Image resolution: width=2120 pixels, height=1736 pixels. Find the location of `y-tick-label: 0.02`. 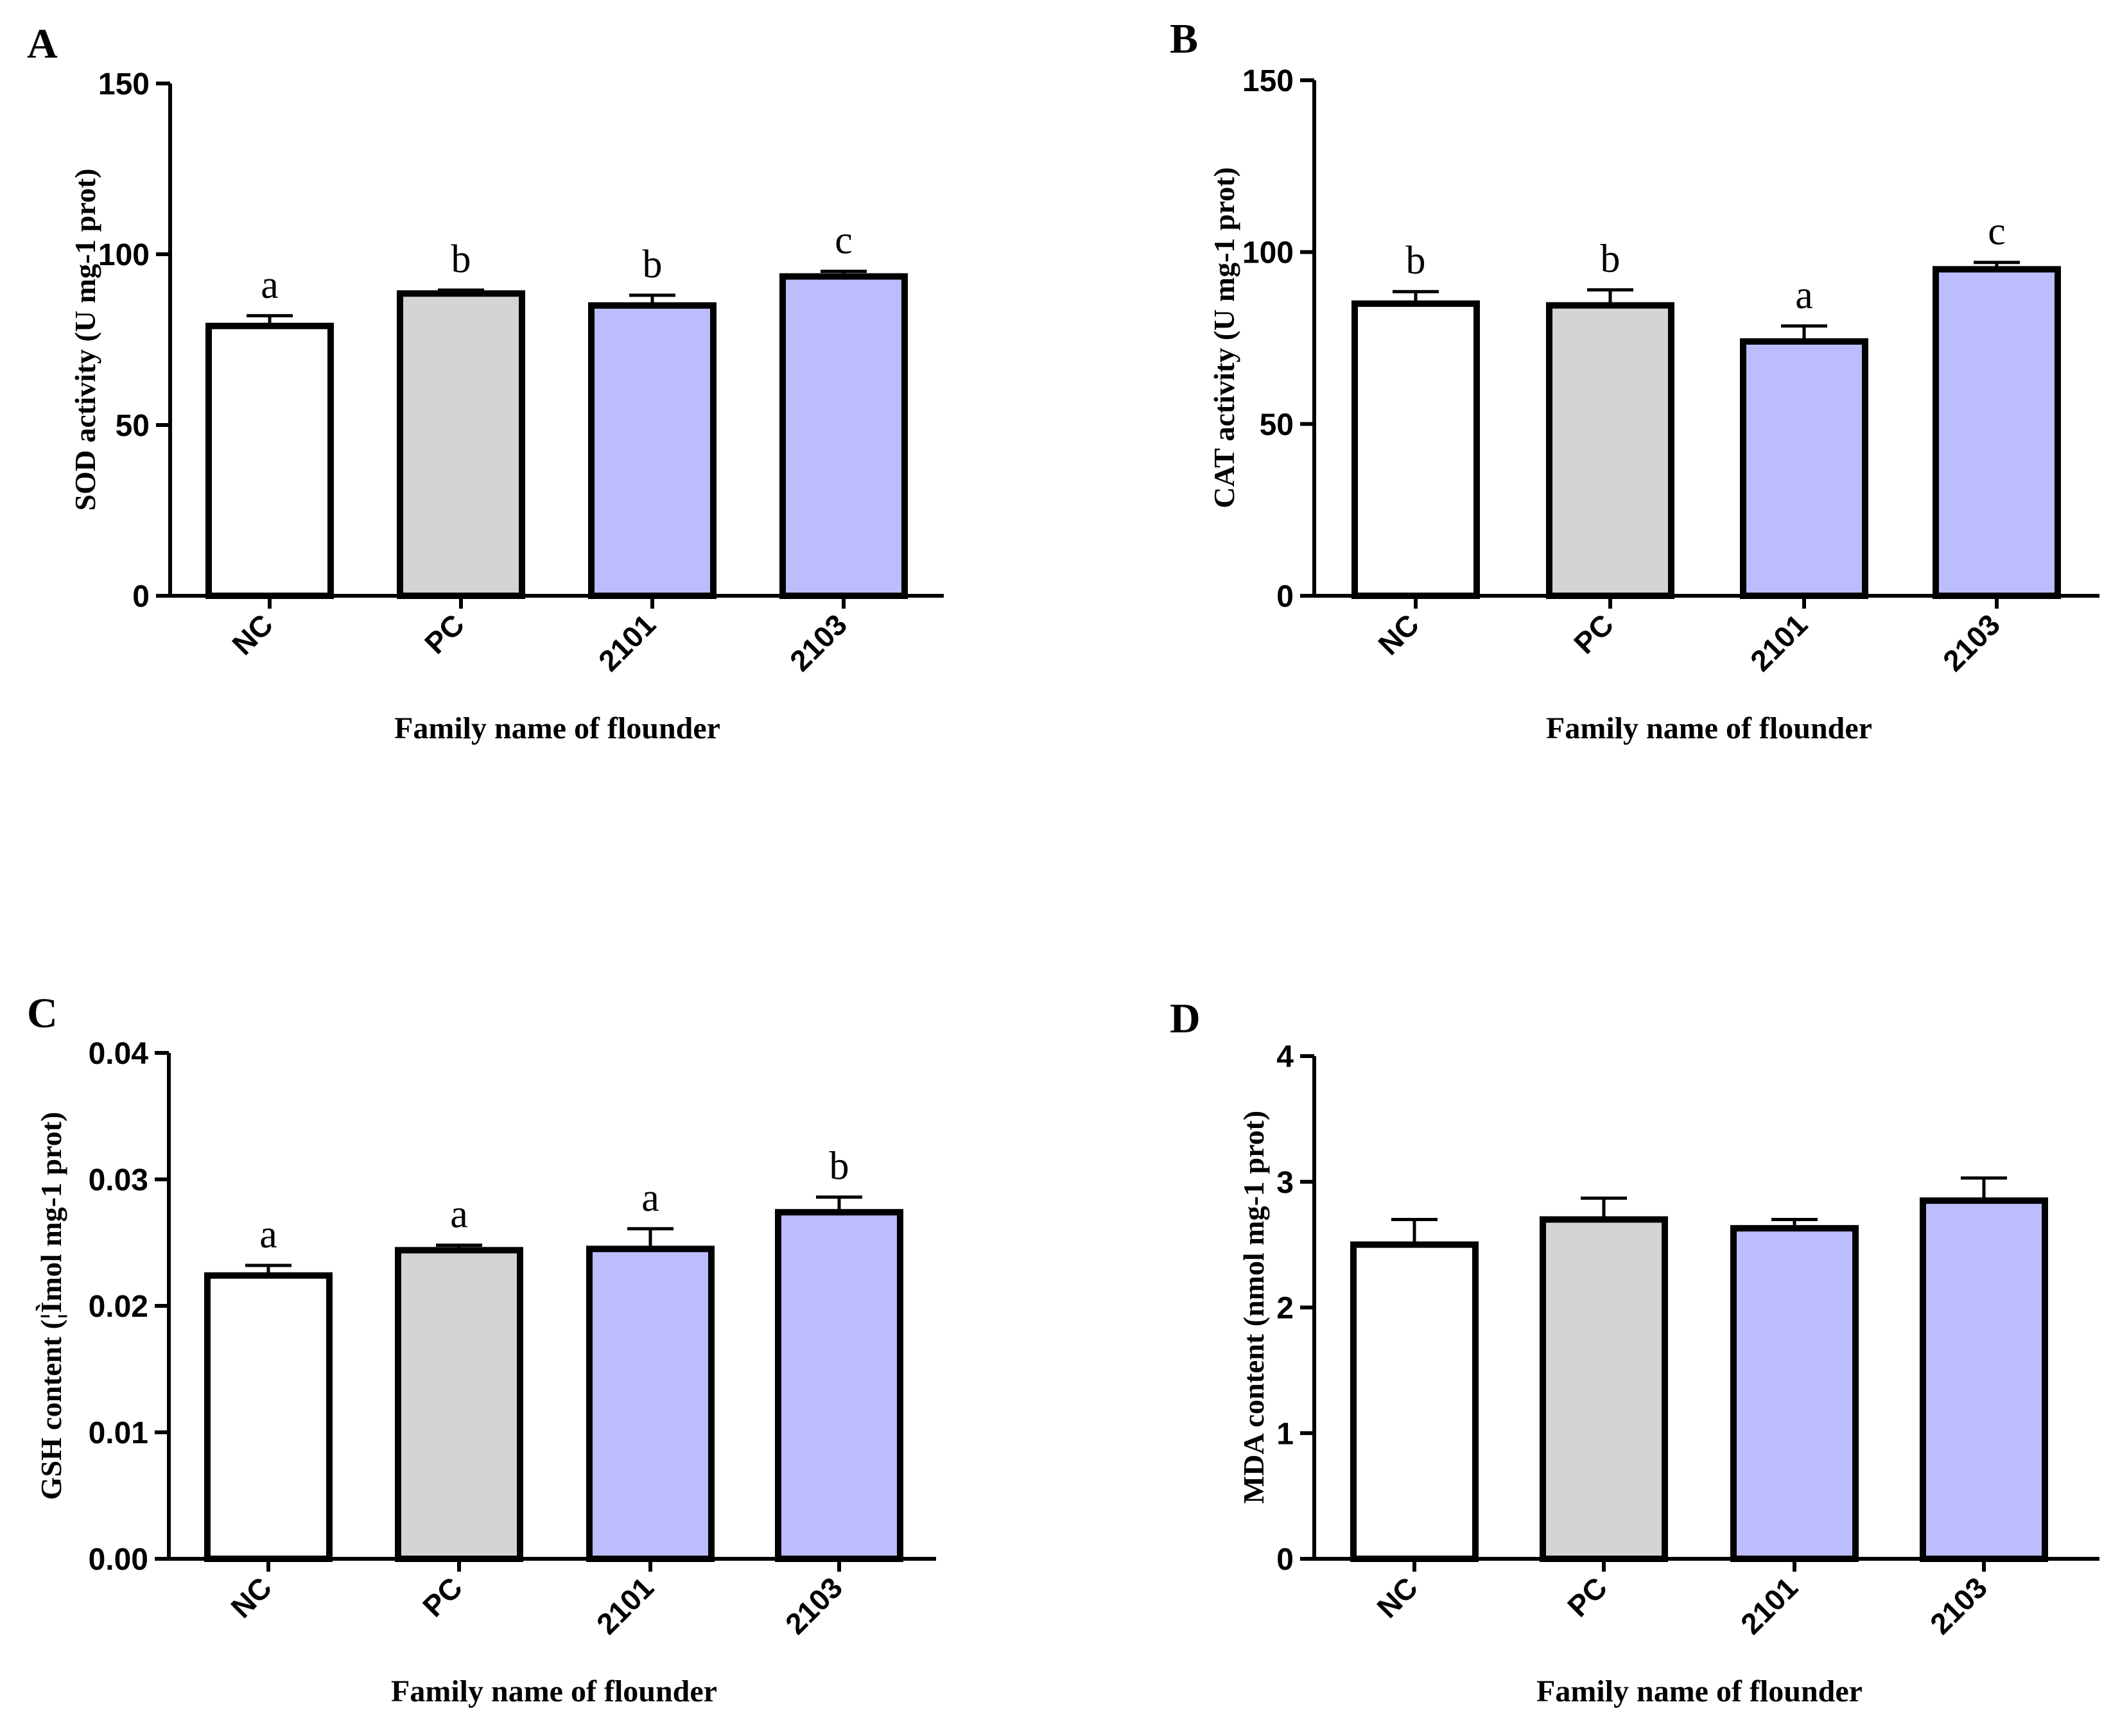

y-tick-label: 0.02 is located at coordinates (118, 1307).